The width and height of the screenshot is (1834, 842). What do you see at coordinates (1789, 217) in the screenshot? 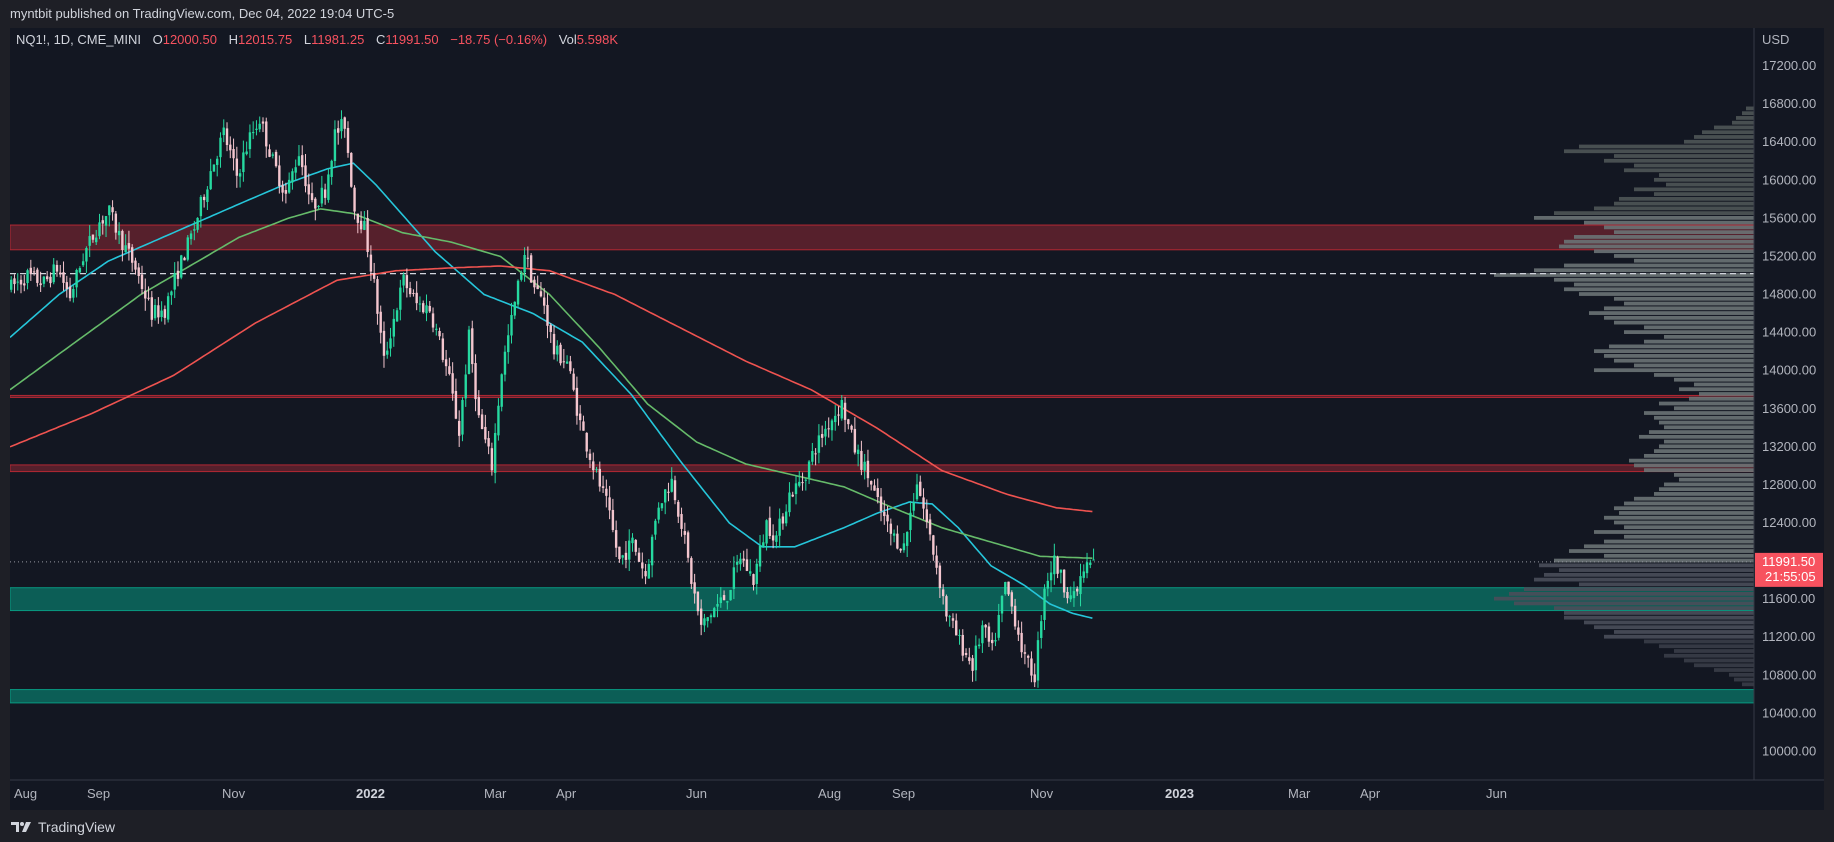
I see `y-tick-14: 15600.00` at bounding box center [1789, 217].